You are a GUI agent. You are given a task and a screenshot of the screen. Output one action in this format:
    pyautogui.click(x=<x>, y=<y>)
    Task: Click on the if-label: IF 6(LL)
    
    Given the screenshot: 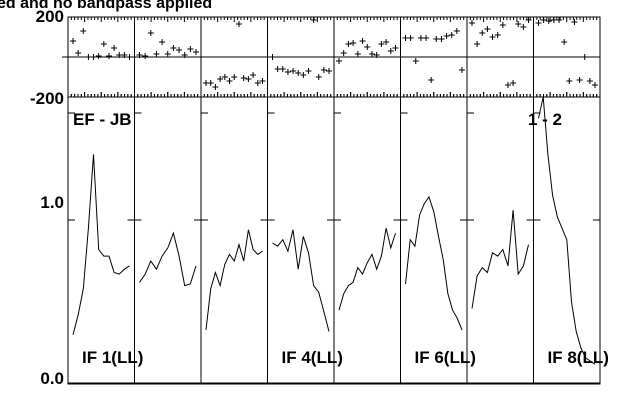 What is the action you would take?
    pyautogui.click(x=445, y=357)
    